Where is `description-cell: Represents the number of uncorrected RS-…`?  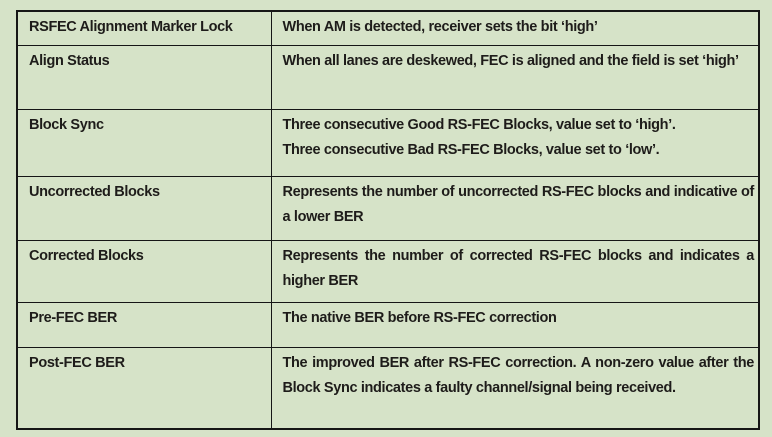 description-cell: Represents the number of uncorrected RS-… is located at coordinates (515, 208).